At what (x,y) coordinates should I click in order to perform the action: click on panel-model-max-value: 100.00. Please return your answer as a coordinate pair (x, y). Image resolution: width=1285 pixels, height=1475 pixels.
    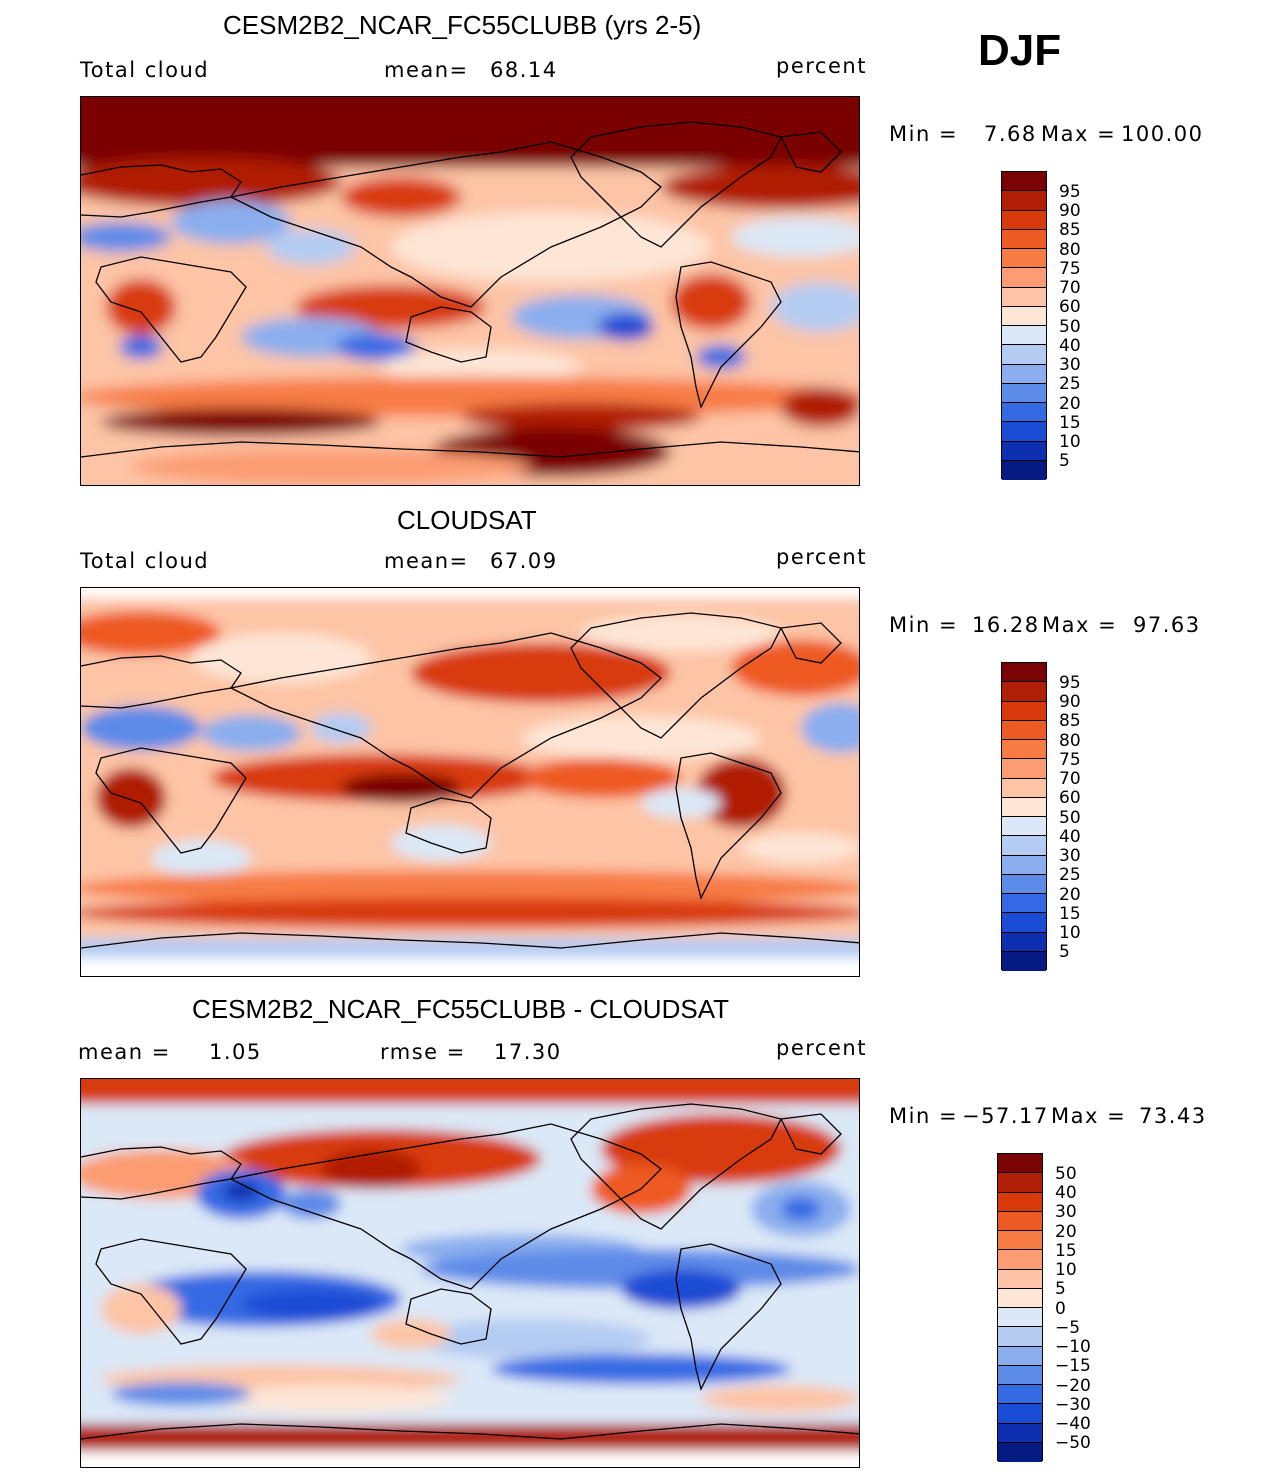
    Looking at the image, I should click on (1162, 134).